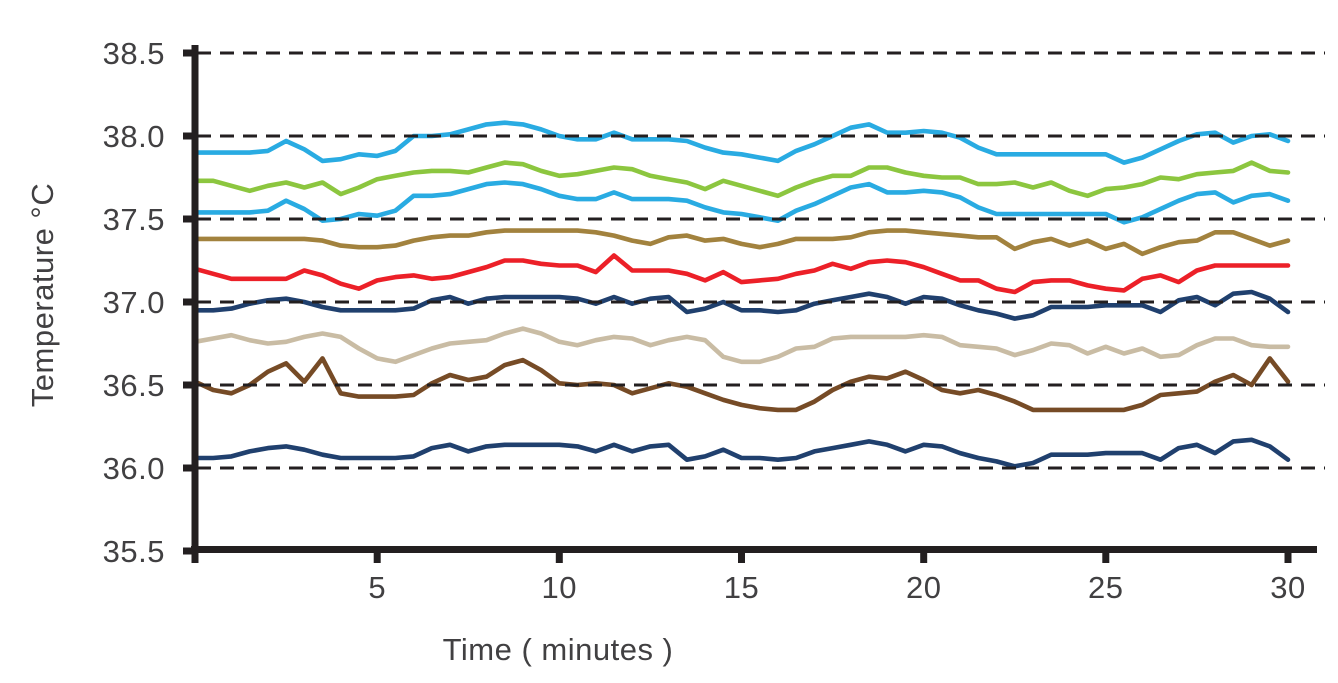  Describe the element at coordinates (558, 649) in the screenshot. I see `x-axis-title: Time ( minutes )` at that location.